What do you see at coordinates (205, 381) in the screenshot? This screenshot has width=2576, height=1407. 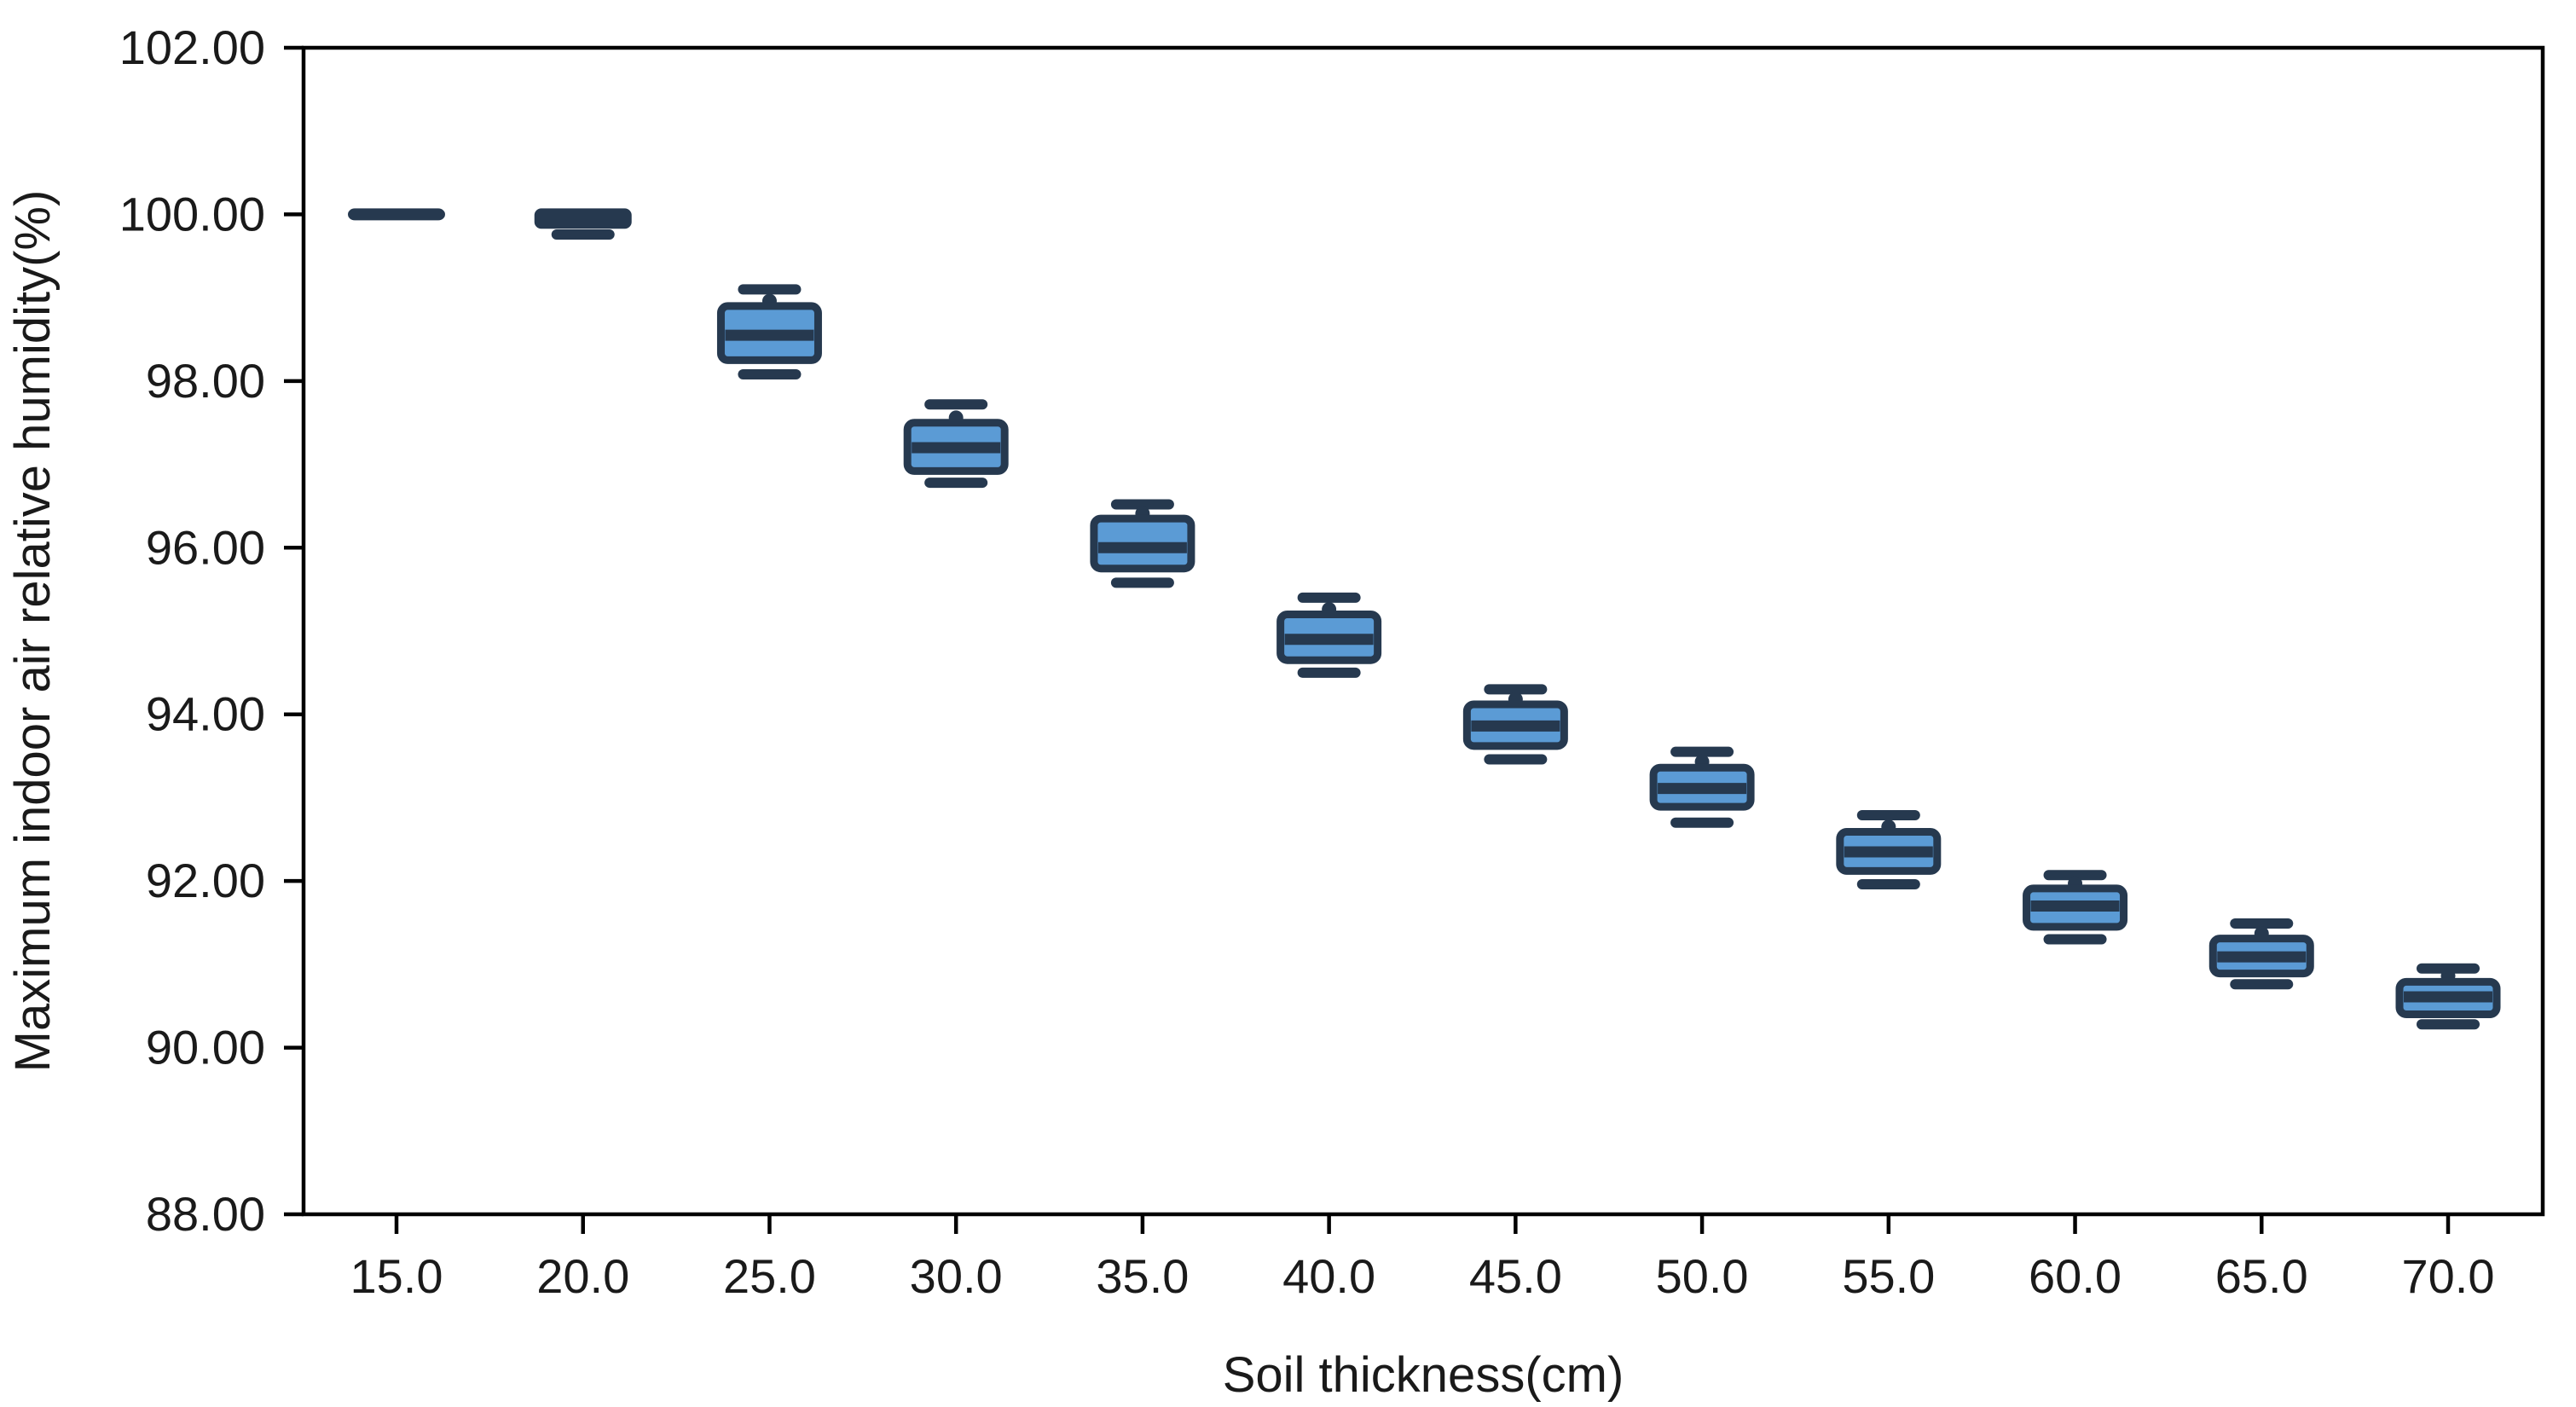 I see `y-tick-label: 98.00` at bounding box center [205, 381].